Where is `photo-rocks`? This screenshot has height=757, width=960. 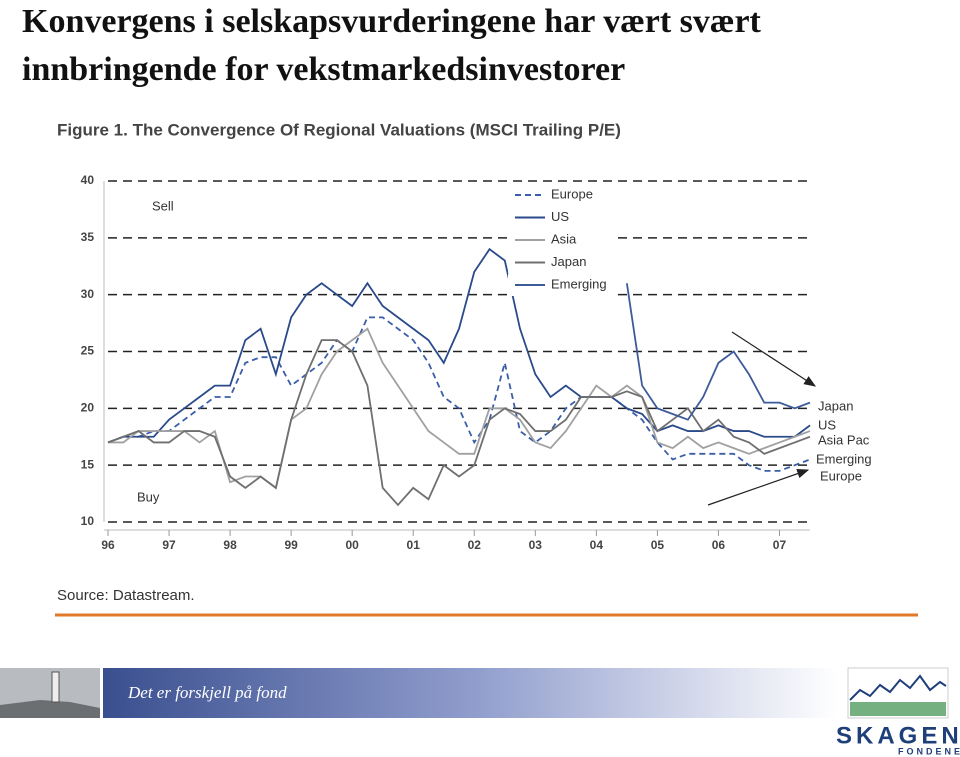
photo-rocks is located at coordinates (50, 709).